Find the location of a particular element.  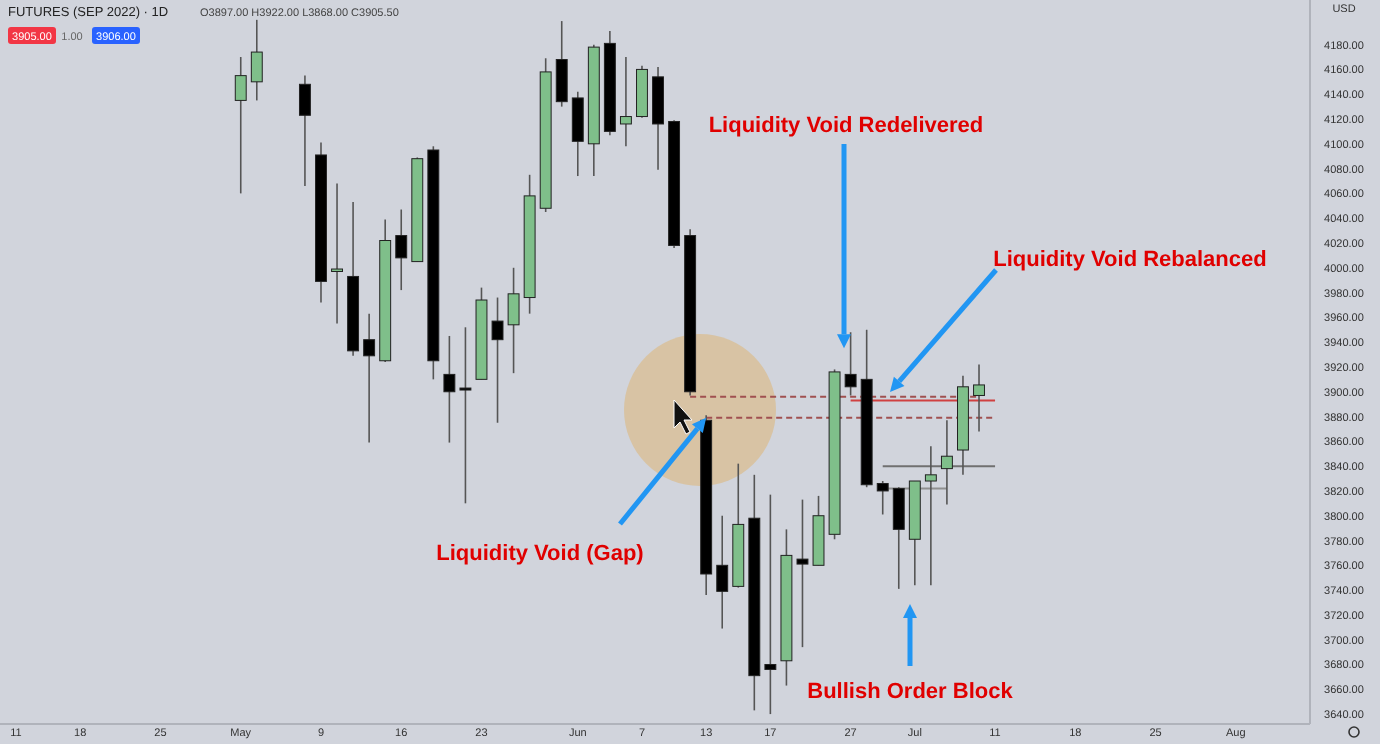

annotation: Bullish Order Block is located at coordinates (911, 692).